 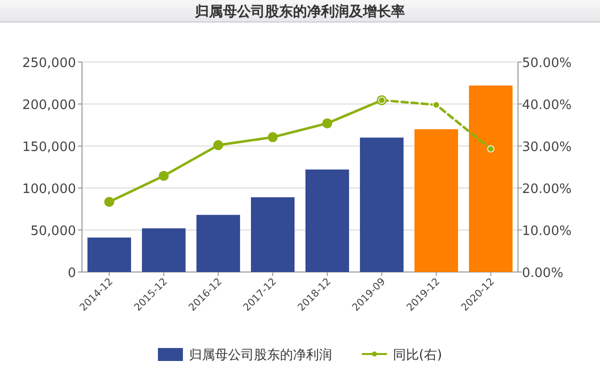 I want to click on y2-tick-label: 50.00%, so click(x=547, y=63).